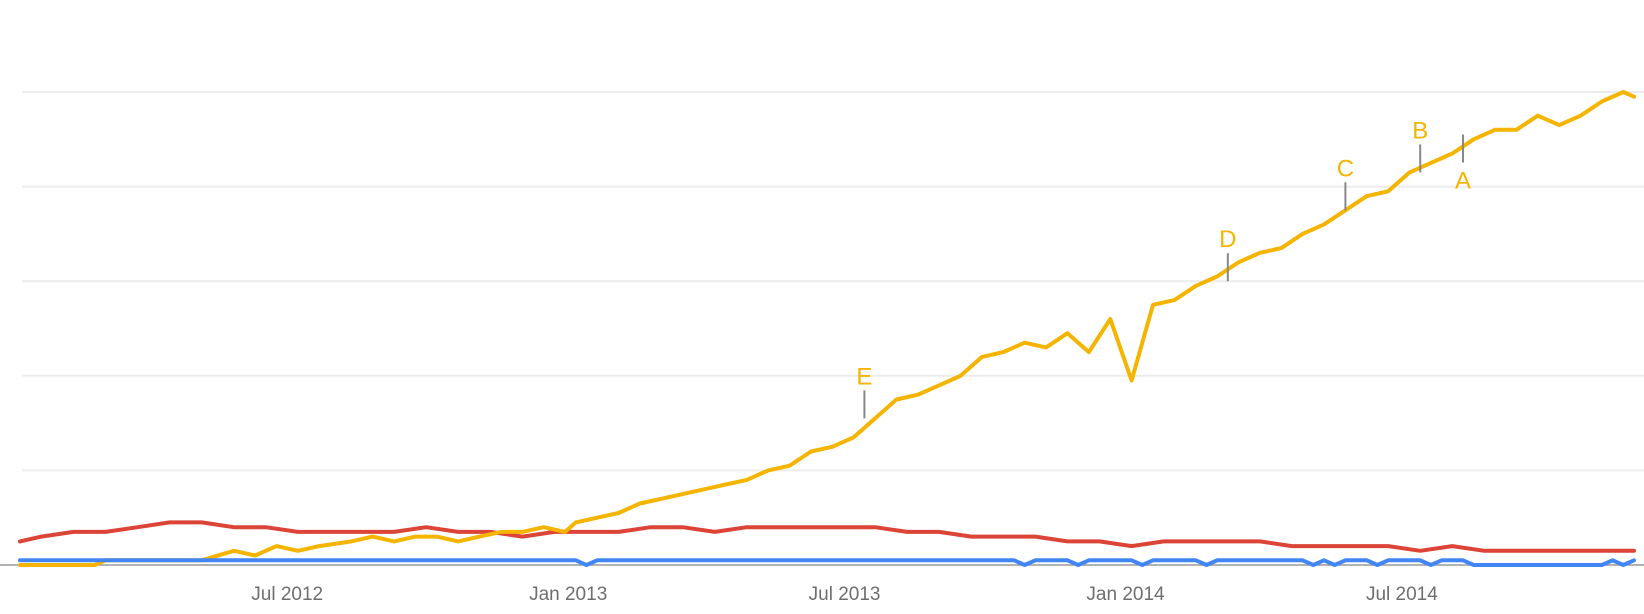 The width and height of the screenshot is (1644, 614). What do you see at coordinates (1402, 594) in the screenshot?
I see `x-tick-label: Jul 2014` at bounding box center [1402, 594].